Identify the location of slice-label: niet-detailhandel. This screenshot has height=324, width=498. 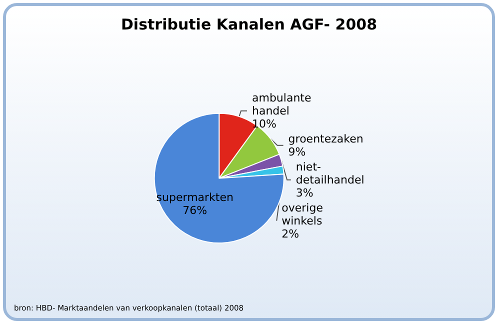
(330, 173).